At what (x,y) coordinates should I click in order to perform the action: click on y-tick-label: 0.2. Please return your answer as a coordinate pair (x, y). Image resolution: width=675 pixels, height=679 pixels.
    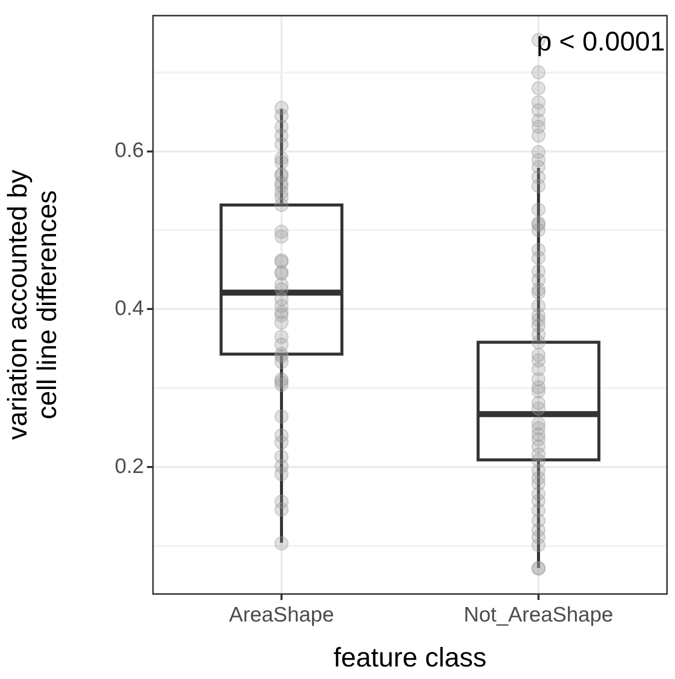
    Looking at the image, I should click on (129, 466).